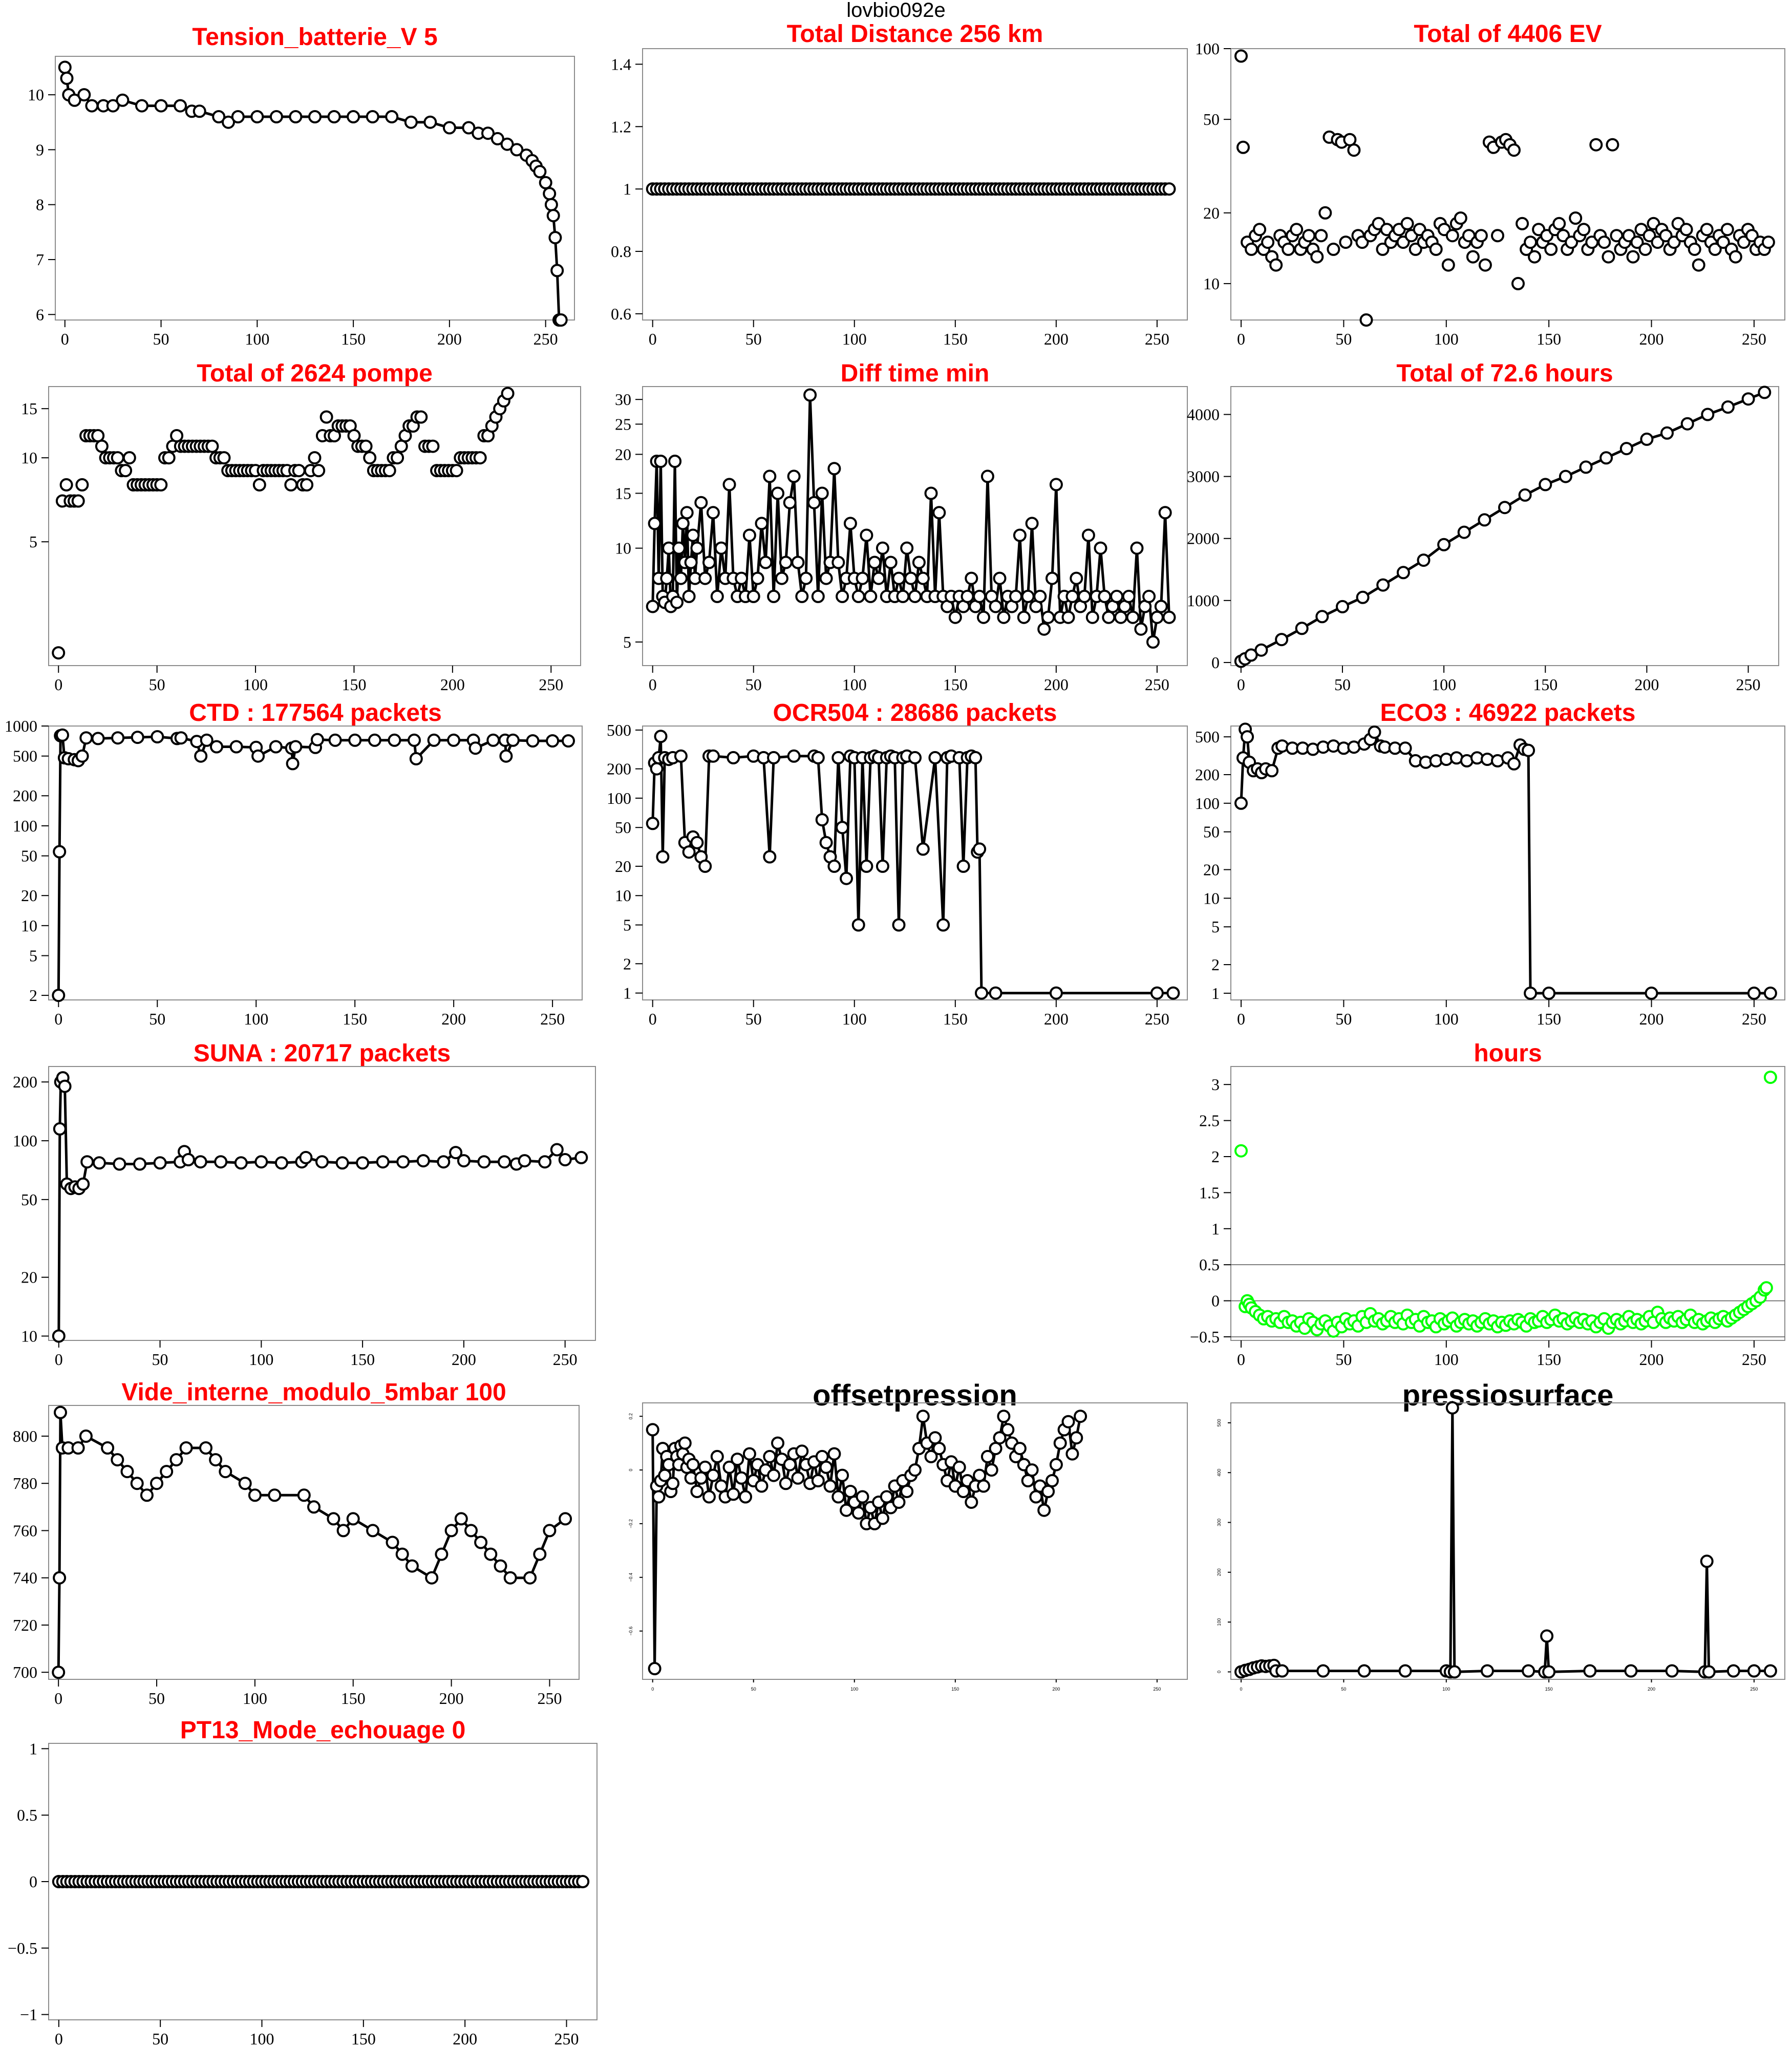  Describe the element at coordinates (314, 37) in the screenshot. I see `chart-title-tension: Tension_batterie_V 5` at that location.